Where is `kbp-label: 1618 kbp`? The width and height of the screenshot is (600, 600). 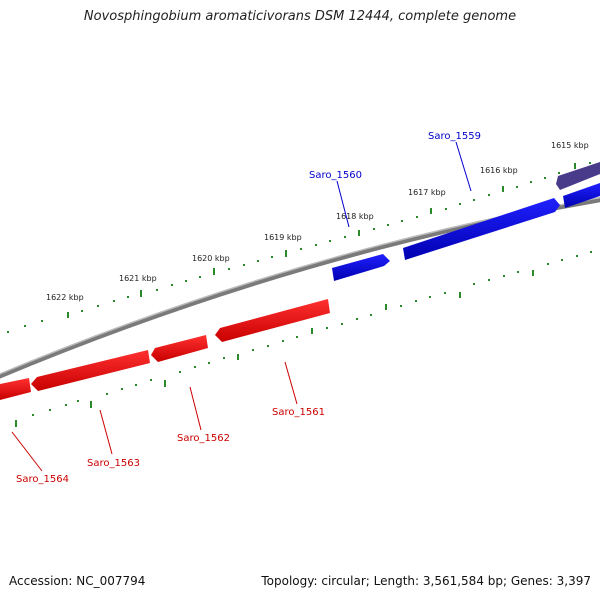
kbp-label: 1618 kbp is located at coordinates (355, 216).